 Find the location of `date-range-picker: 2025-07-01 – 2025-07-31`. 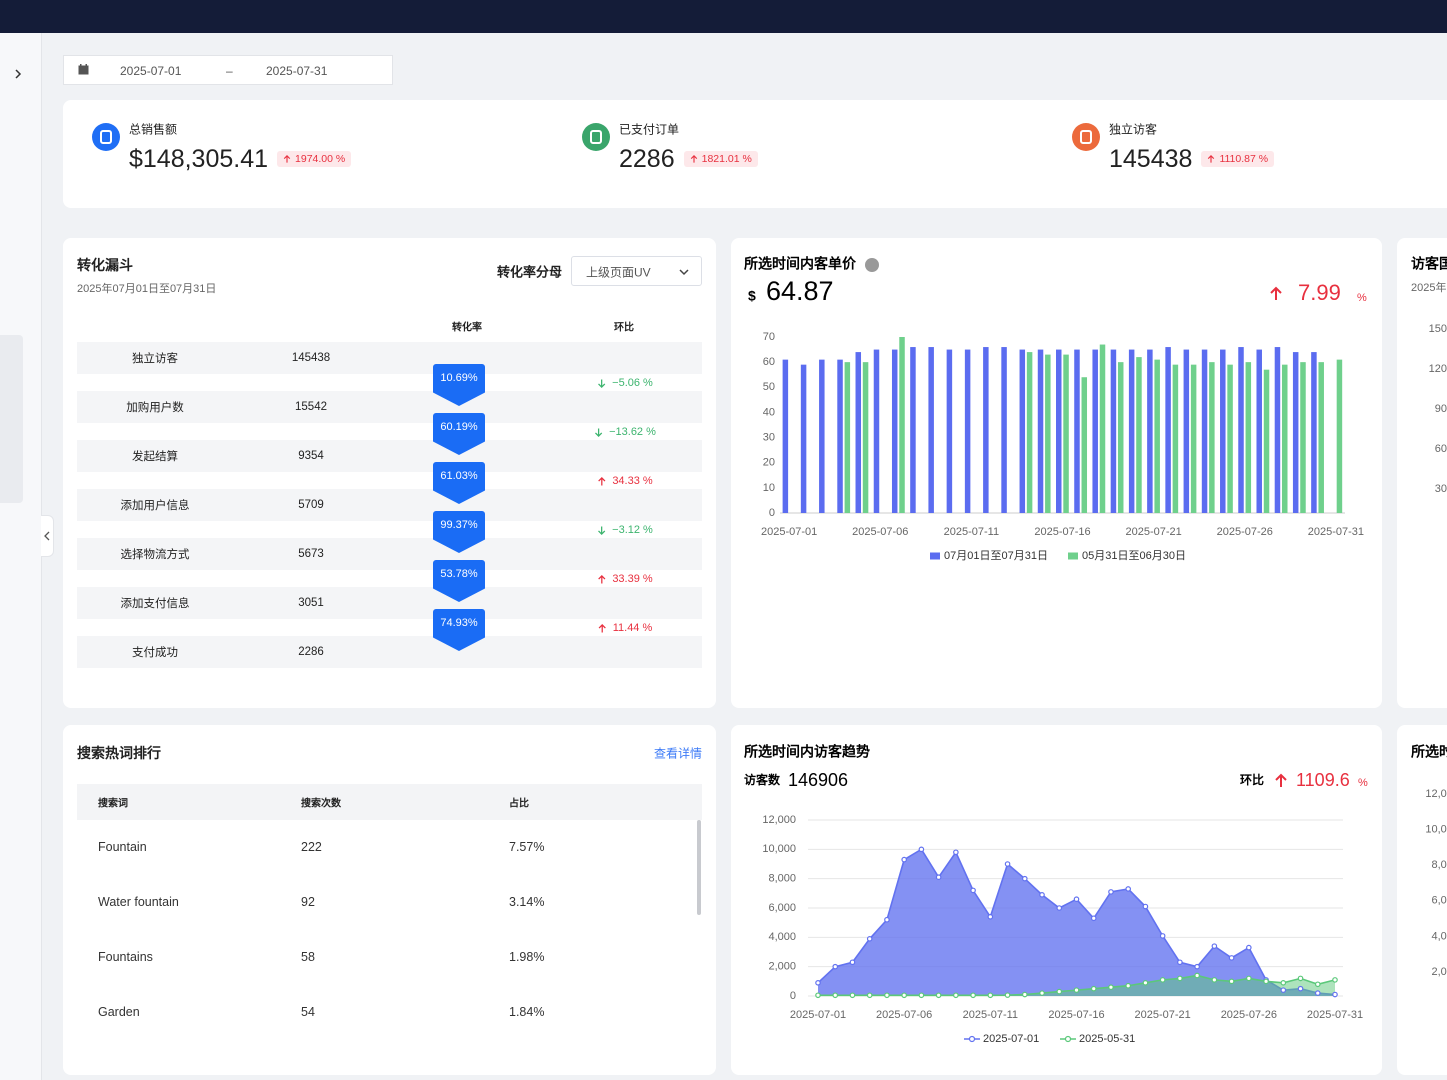

date-range-picker: 2025-07-01 – 2025-07-31 is located at coordinates (228, 70).